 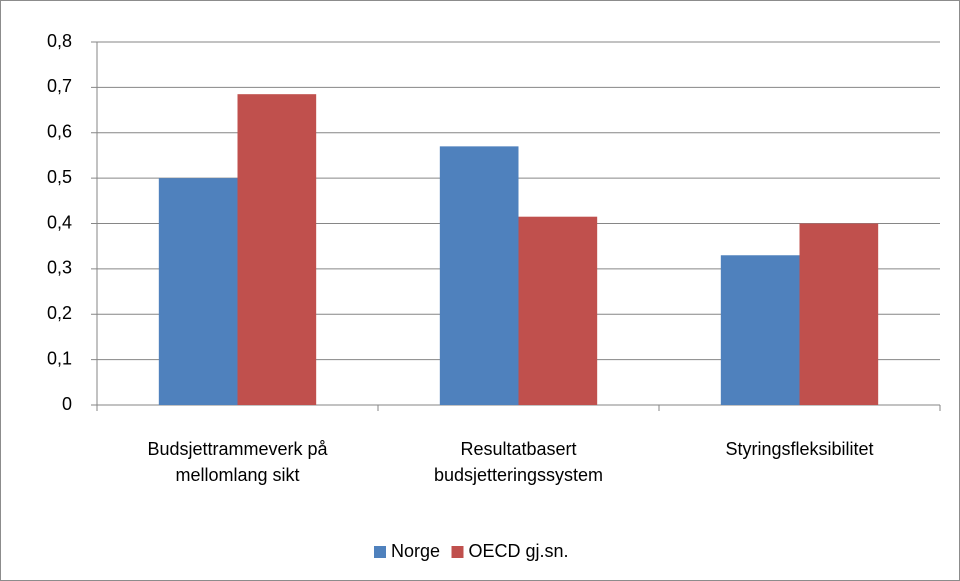 I want to click on y-tick-label: 0,8, so click(x=59, y=41).